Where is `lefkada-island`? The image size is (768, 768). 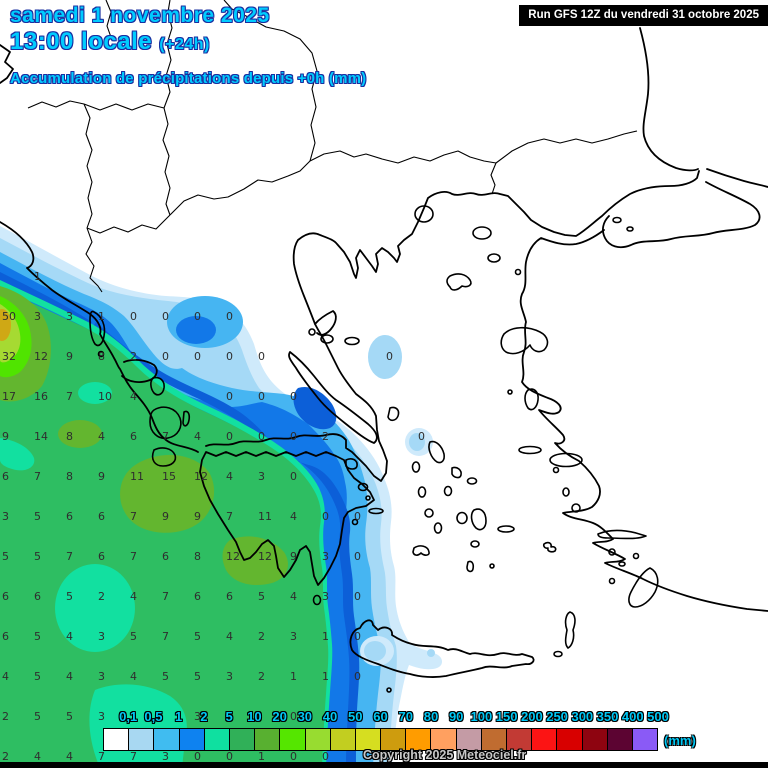 lefkada-island is located at coordinates (157, 386).